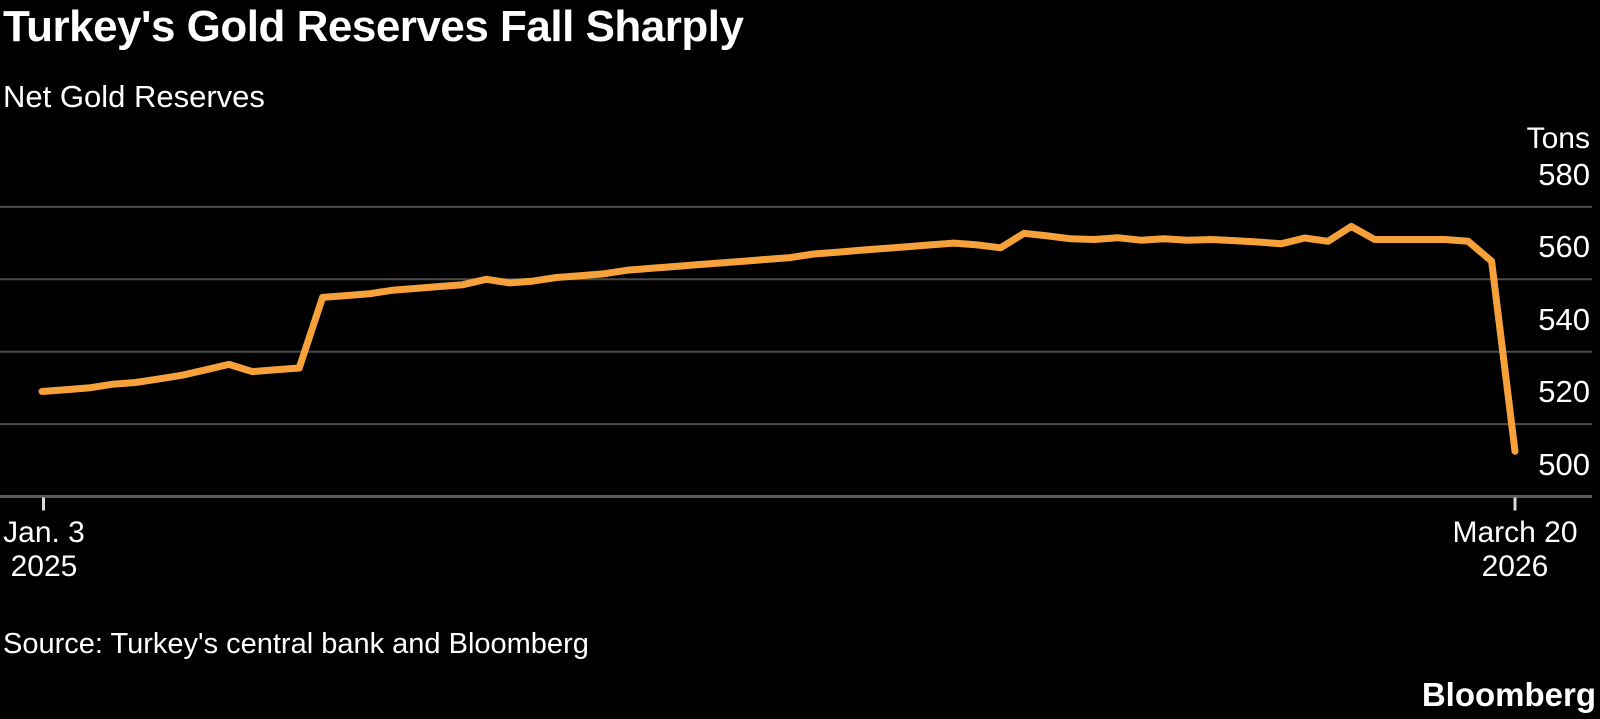 This screenshot has height=719, width=1600. I want to click on x-end-date: March 20, so click(1515, 532).